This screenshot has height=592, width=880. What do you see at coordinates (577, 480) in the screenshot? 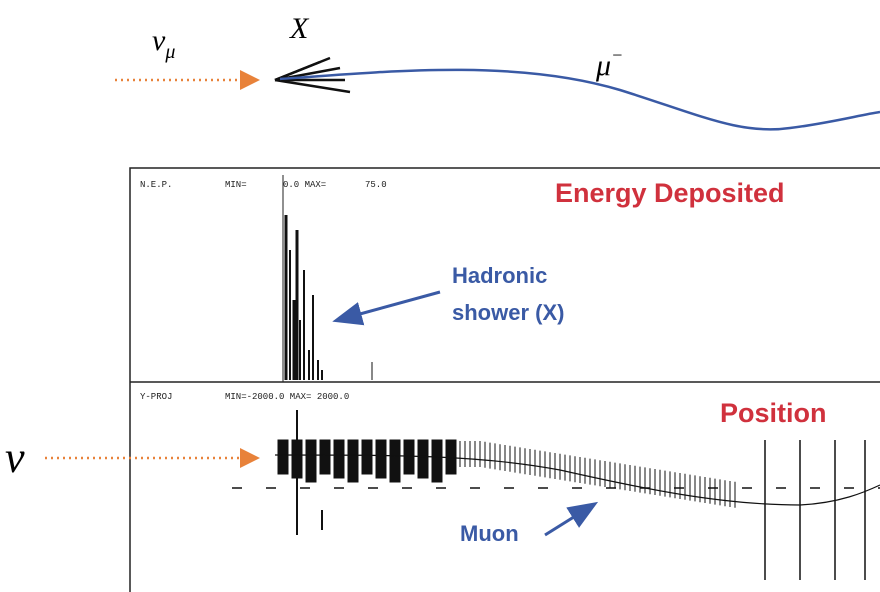
I see `fit-curve` at bounding box center [577, 480].